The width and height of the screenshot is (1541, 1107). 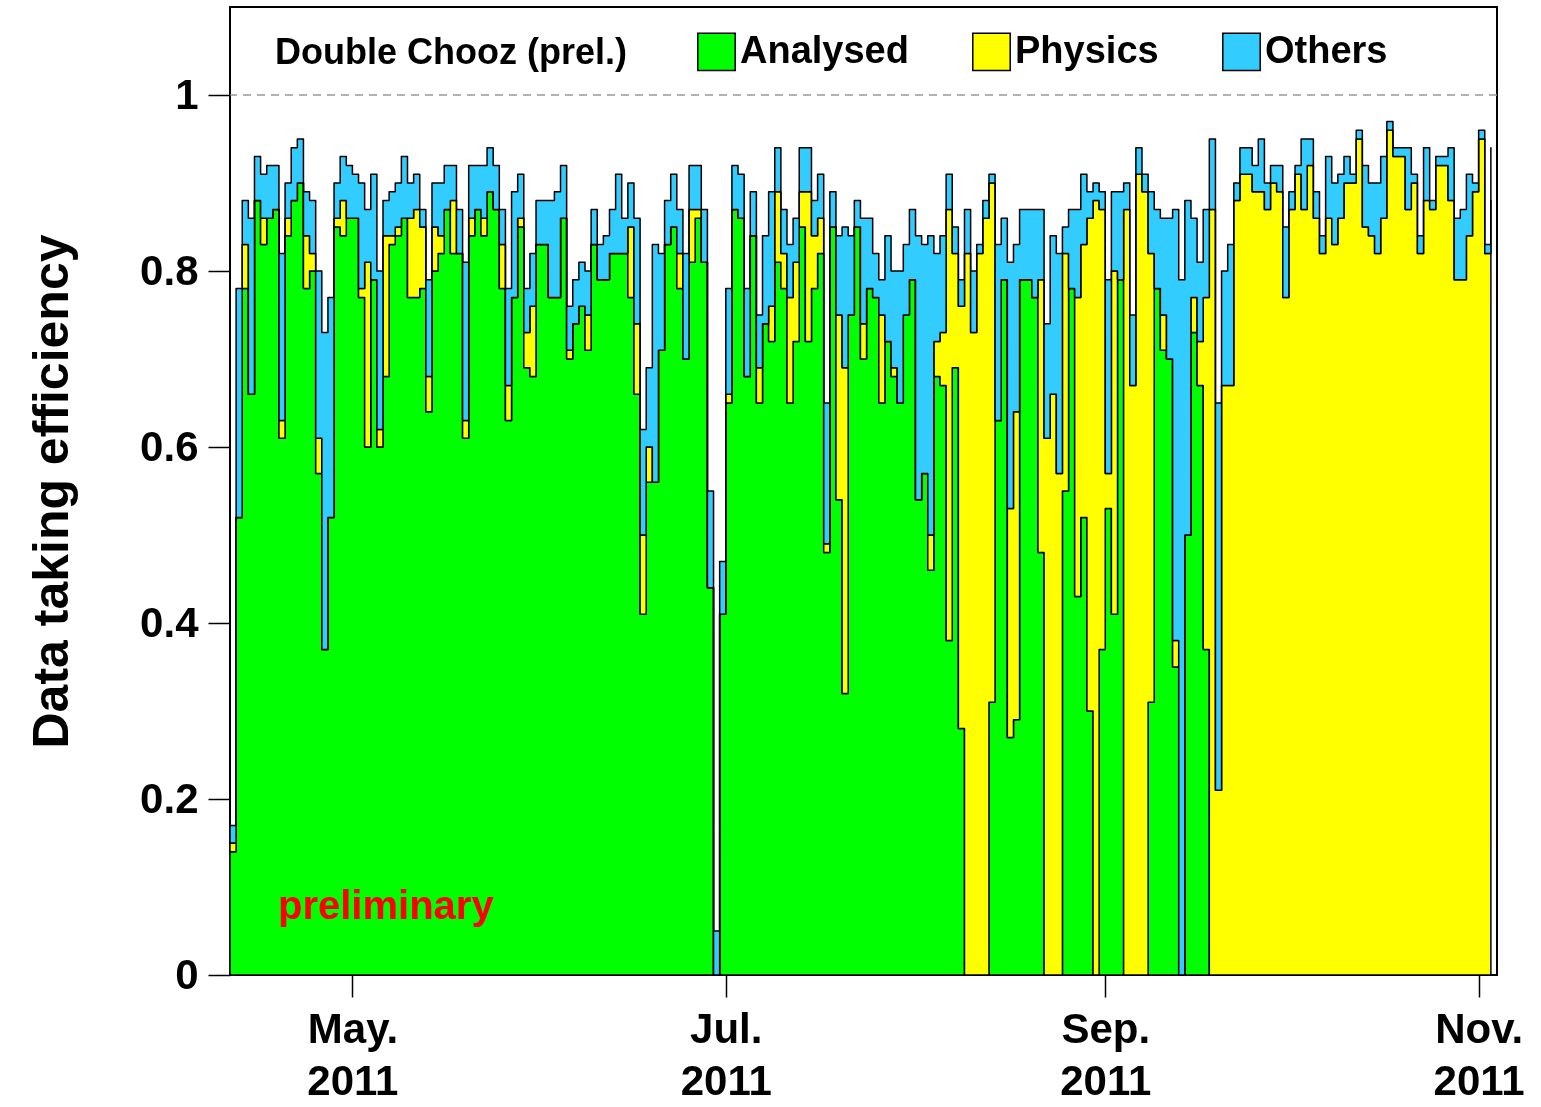 I want to click on x-tick-label: May. 2011, so click(x=353, y=1054).